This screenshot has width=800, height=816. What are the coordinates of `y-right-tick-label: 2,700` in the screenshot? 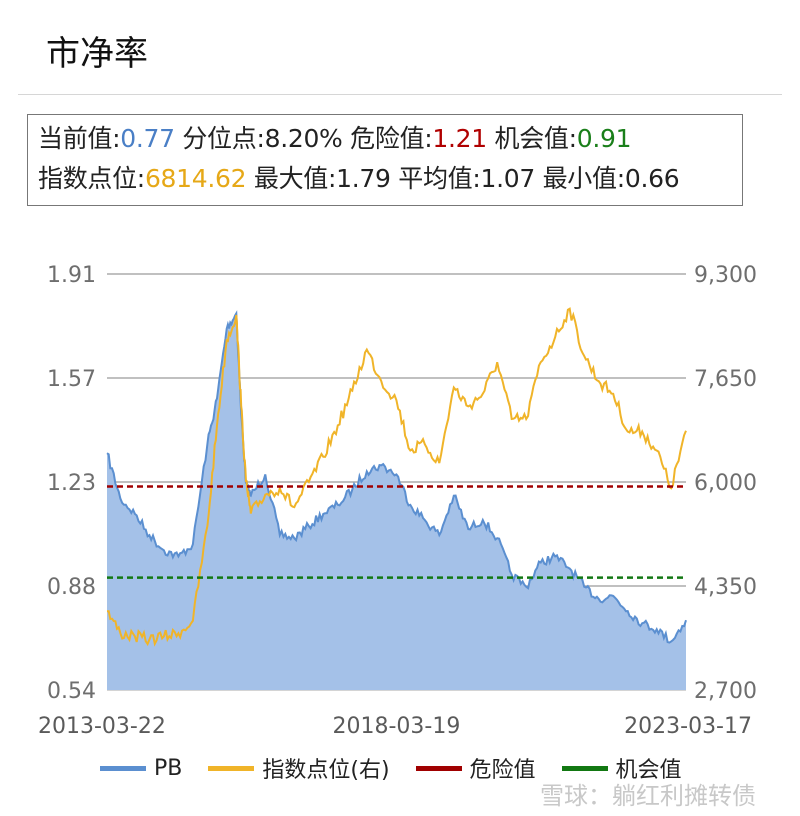 It's located at (725, 691).